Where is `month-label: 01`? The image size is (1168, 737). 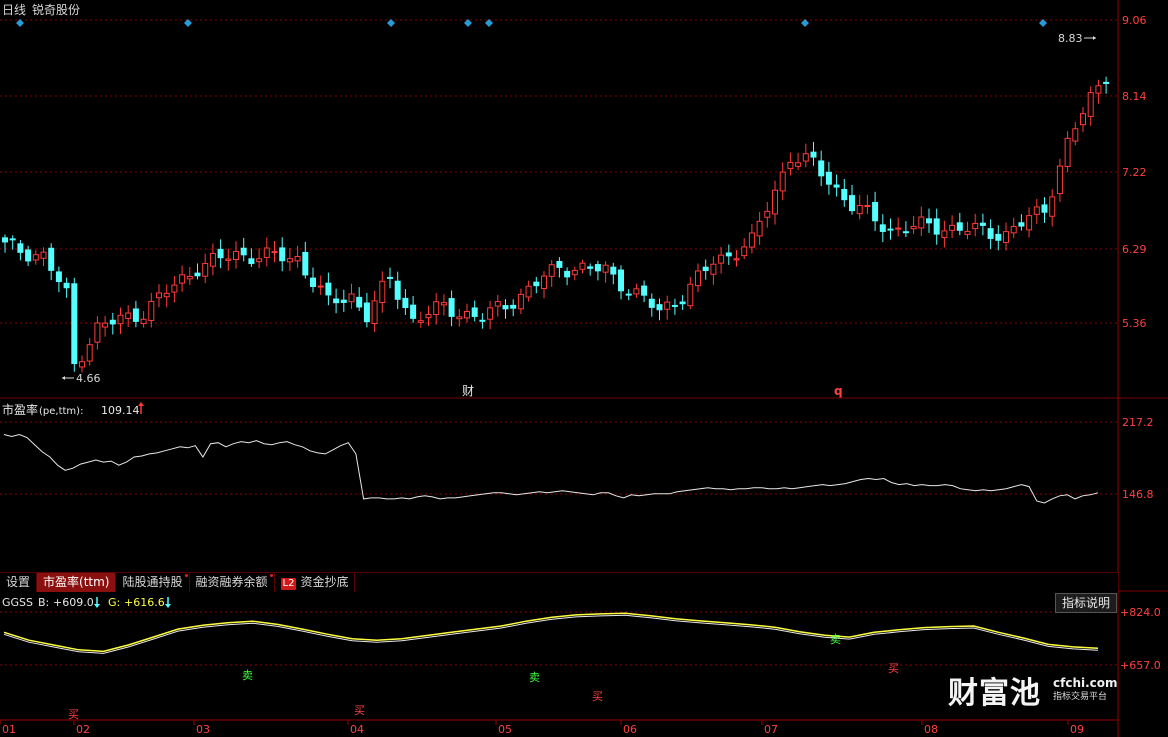 month-label: 01 is located at coordinates (9, 729).